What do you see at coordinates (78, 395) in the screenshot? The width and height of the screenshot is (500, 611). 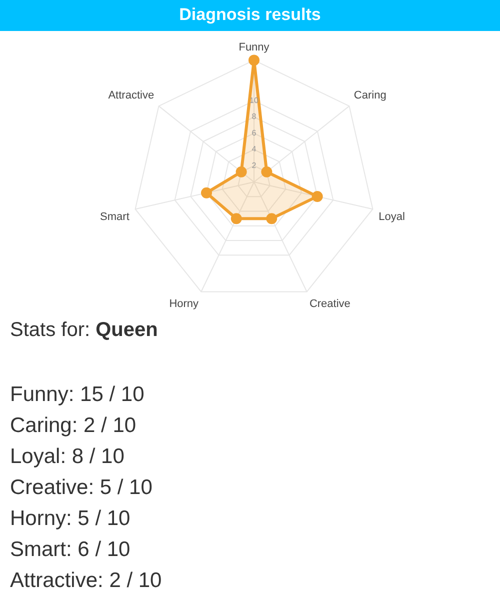 I see `text: Funny: 15 / 10` at bounding box center [78, 395].